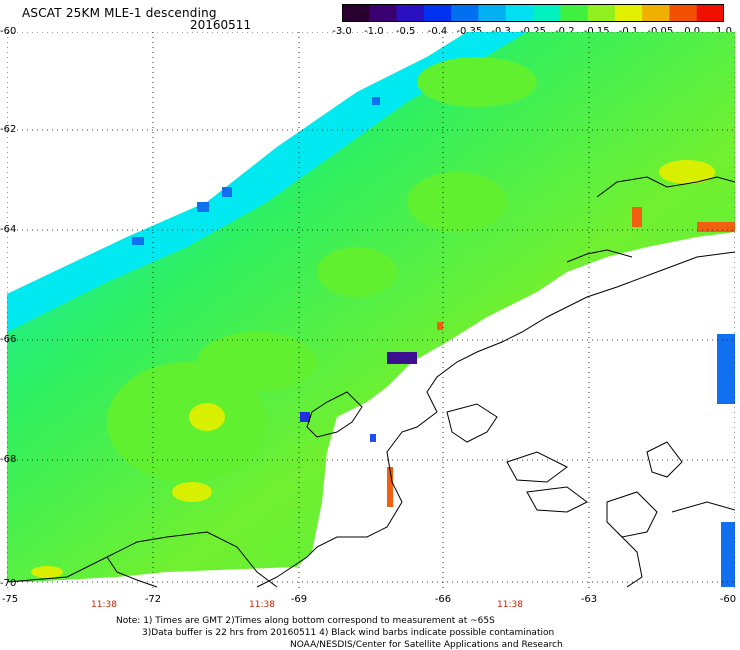 The height and width of the screenshot is (650, 740). I want to click on colorbar-tick-label: 0.0, so click(692, 31).